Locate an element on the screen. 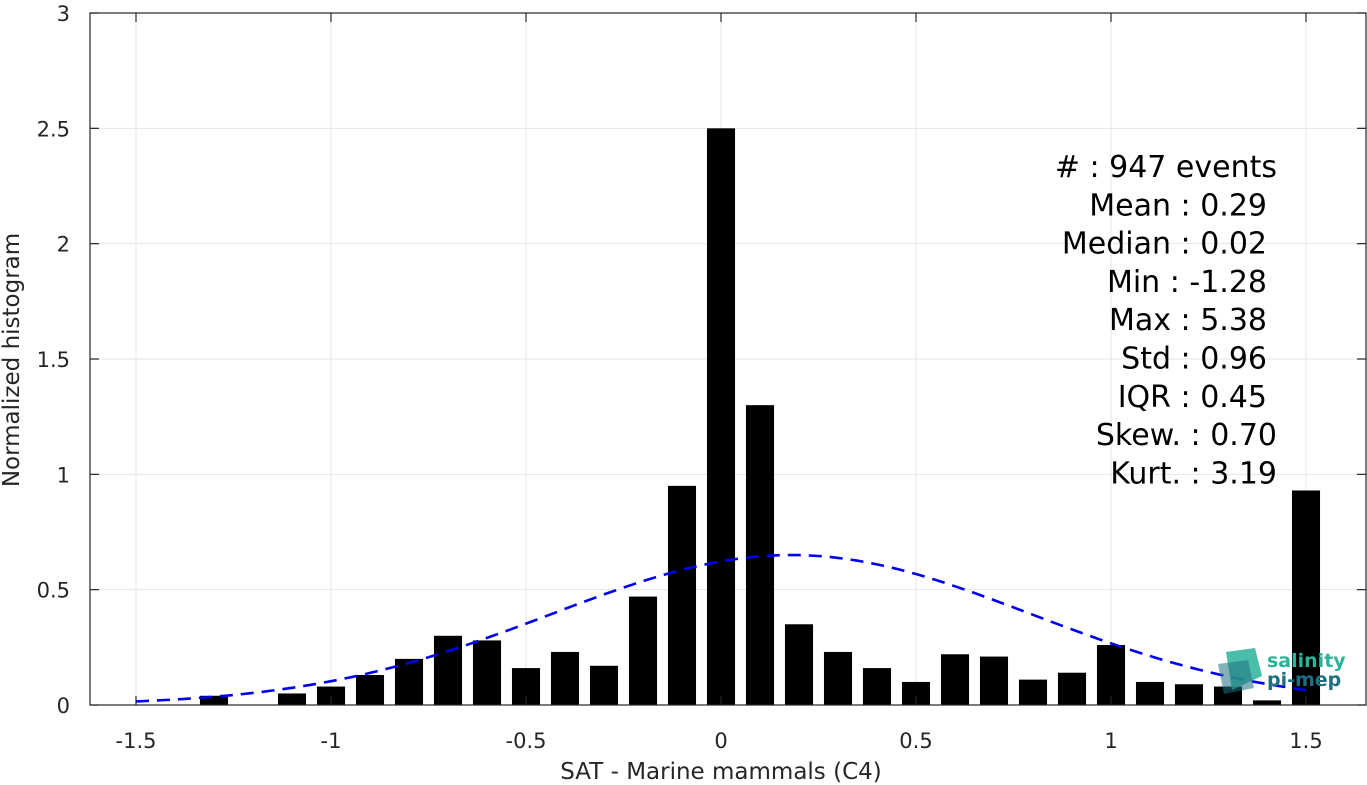 This screenshot has height=785, width=1367. stat-line: # : 947 events is located at coordinates (1166, 167).